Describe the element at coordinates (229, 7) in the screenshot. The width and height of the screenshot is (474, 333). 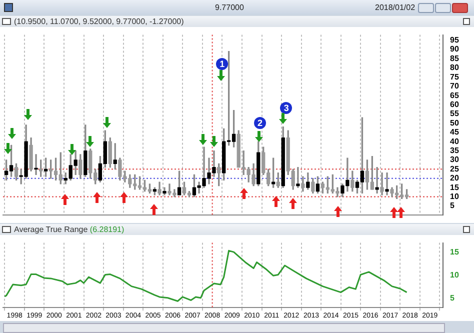
I see `text: 9.77000` at that location.